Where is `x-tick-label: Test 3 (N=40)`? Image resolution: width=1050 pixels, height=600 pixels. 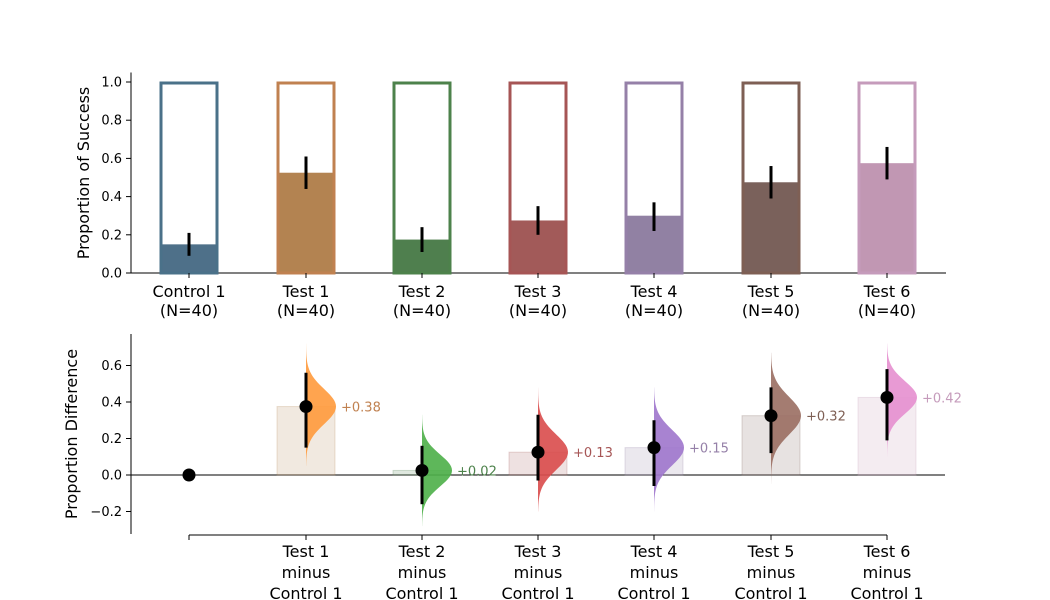
x-tick-label: Test 3 (N=40) is located at coordinates (538, 301).